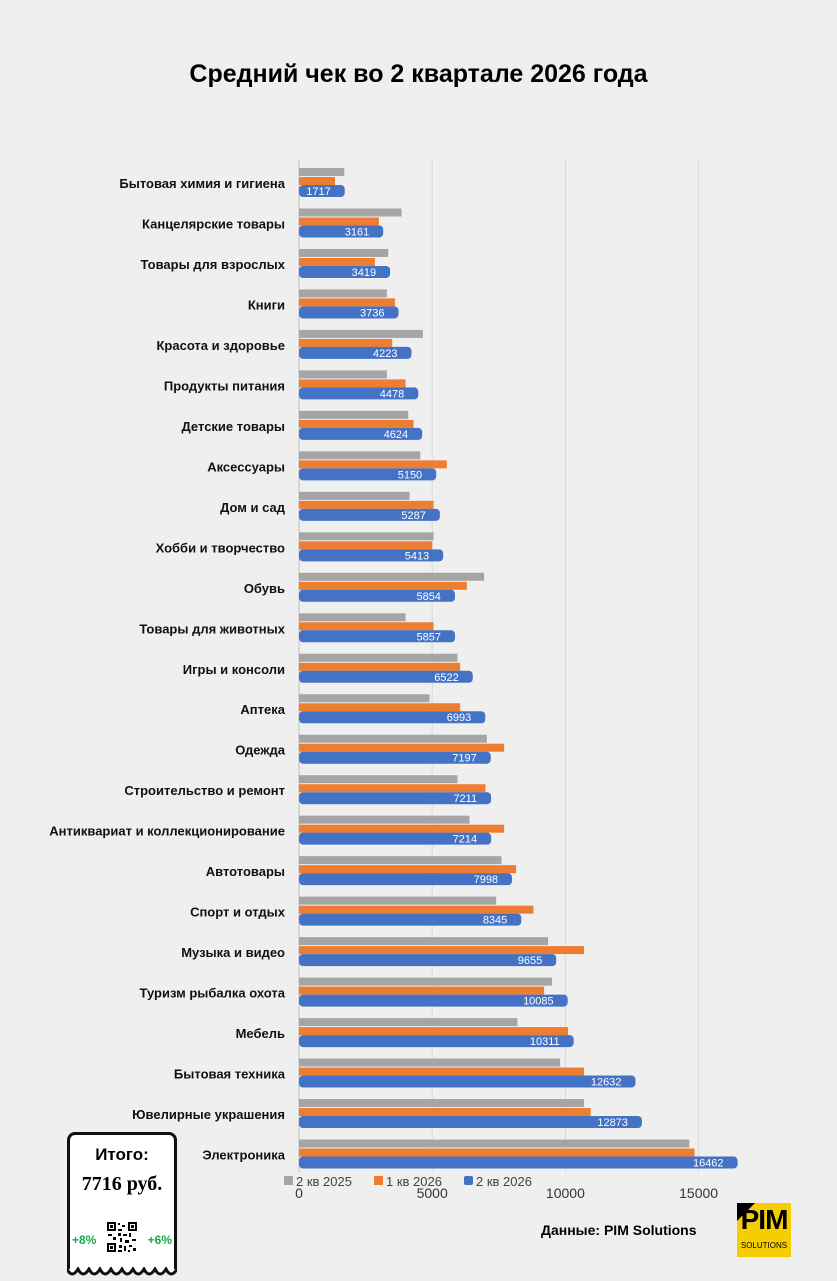  Describe the element at coordinates (238, 912) in the screenshot. I see `category-label: Спорт и отдых` at that location.